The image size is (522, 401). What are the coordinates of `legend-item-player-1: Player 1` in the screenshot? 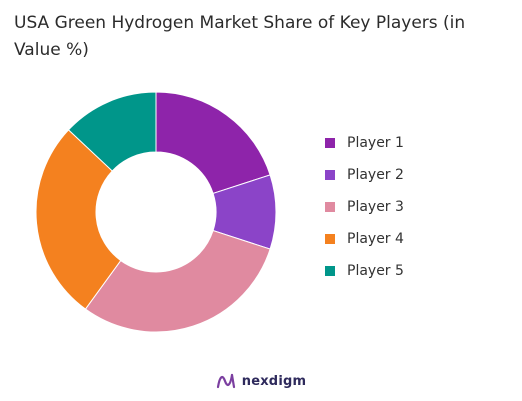 It's located at (364, 143).